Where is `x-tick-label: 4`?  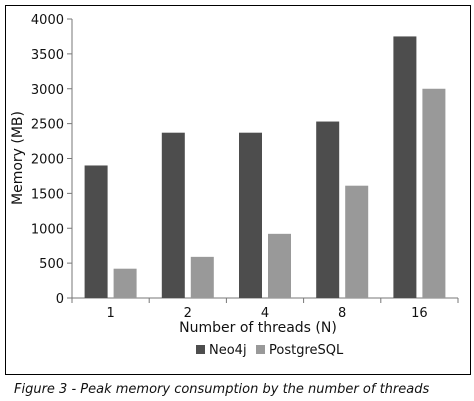 x-tick-label: 4 is located at coordinates (265, 313).